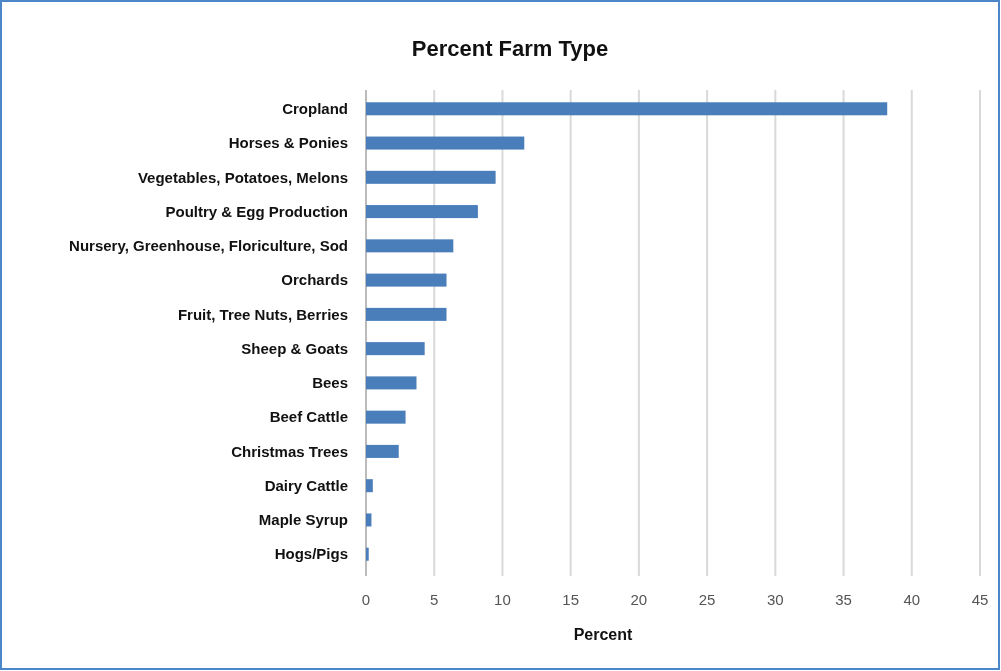 This screenshot has width=1001, height=671. Describe the element at coordinates (639, 599) in the screenshot. I see `x-tick-label: 20` at that location.